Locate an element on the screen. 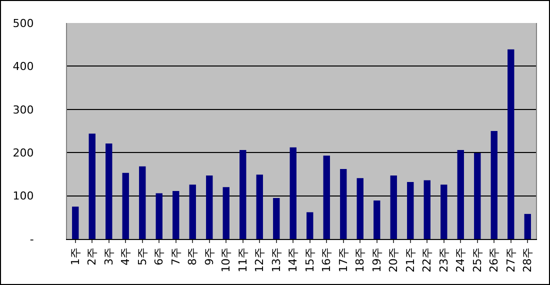 Image resolution: width=550 pixels, height=285 pixels. x-tick-label: 13주 is located at coordinates (276, 259).